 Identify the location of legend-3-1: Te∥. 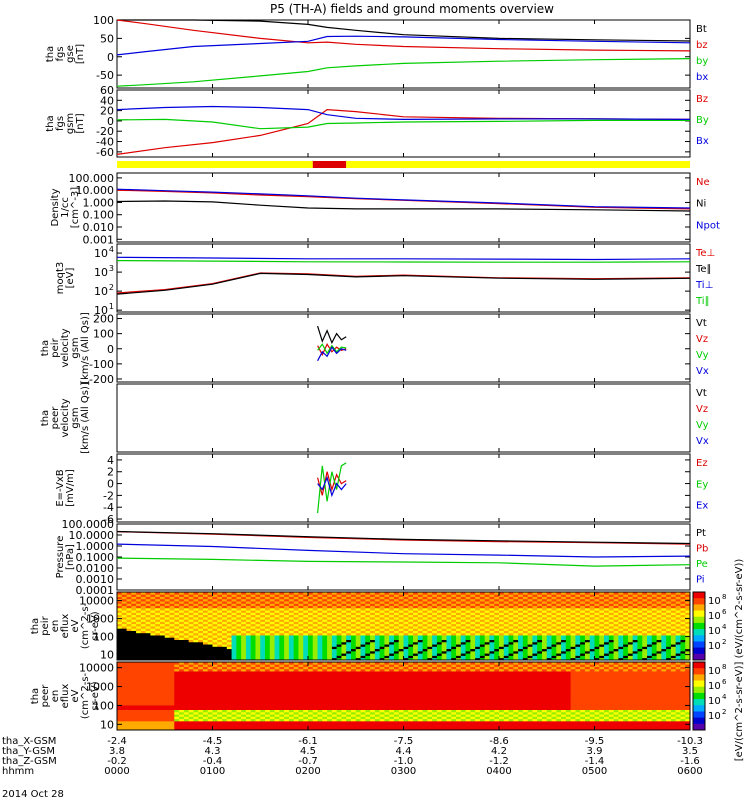
(703, 269).